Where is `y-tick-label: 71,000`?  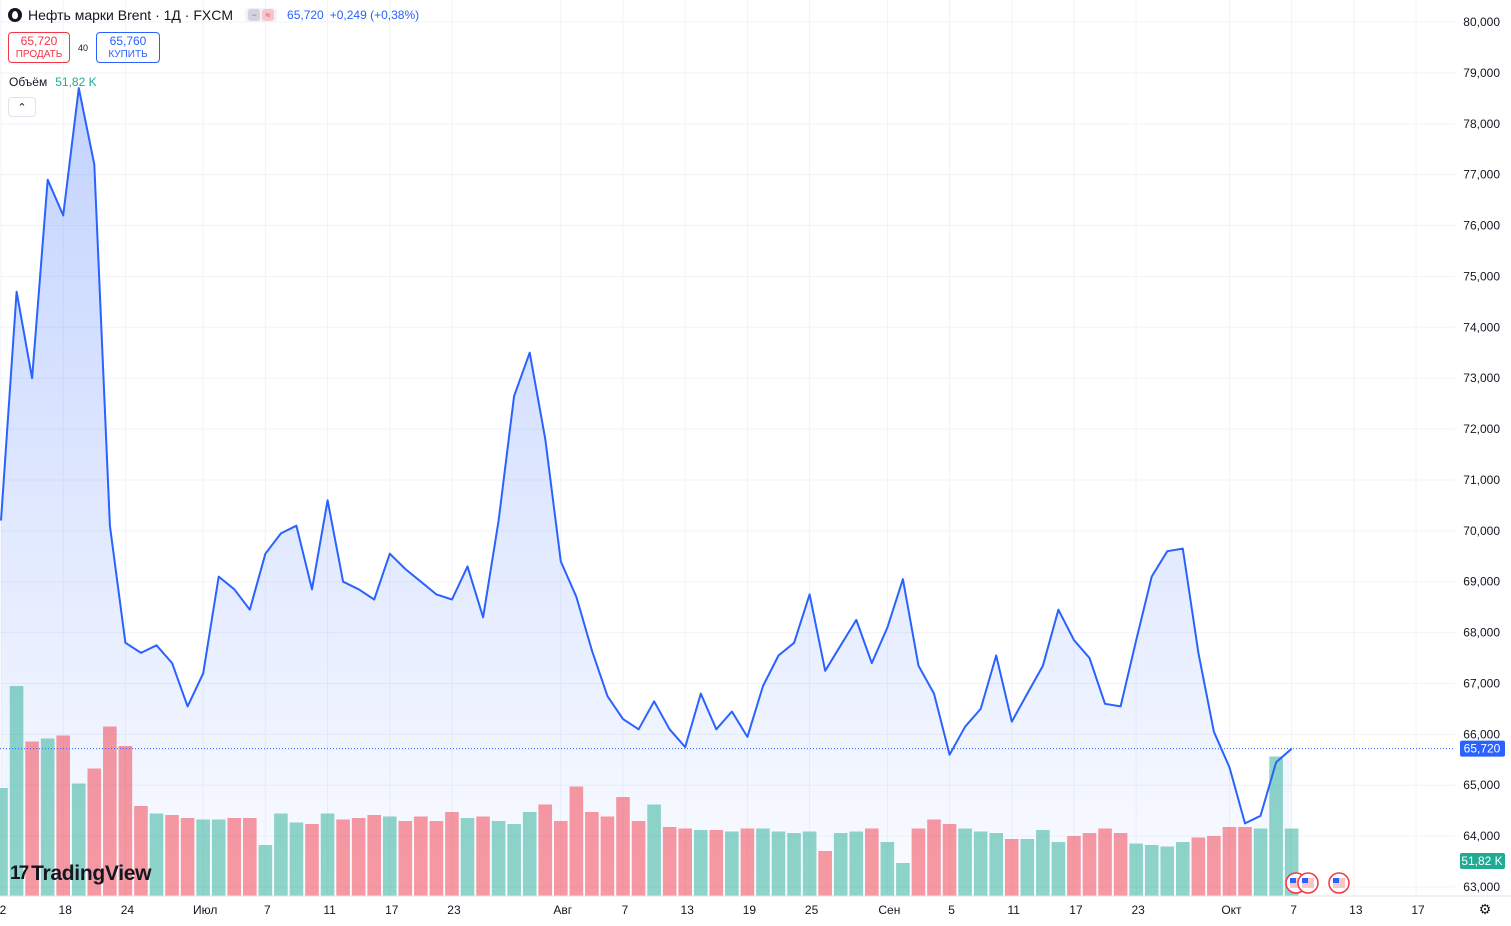
y-tick-label: 71,000 is located at coordinates (1481, 480).